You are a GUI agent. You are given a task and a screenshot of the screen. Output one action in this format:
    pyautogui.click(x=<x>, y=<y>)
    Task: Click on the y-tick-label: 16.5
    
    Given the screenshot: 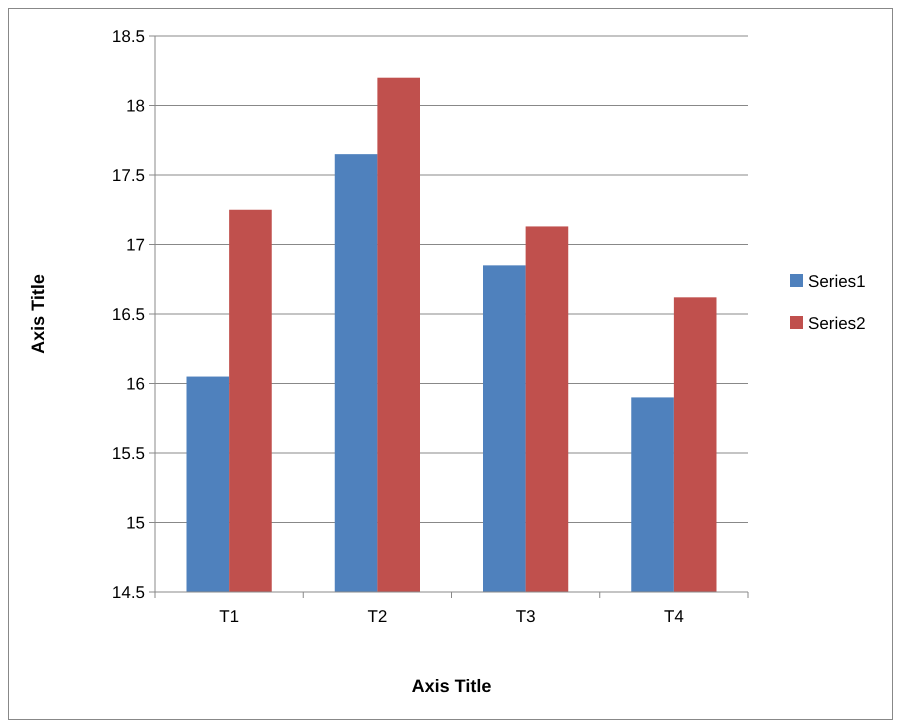 What is the action you would take?
    pyautogui.click(x=128, y=314)
    